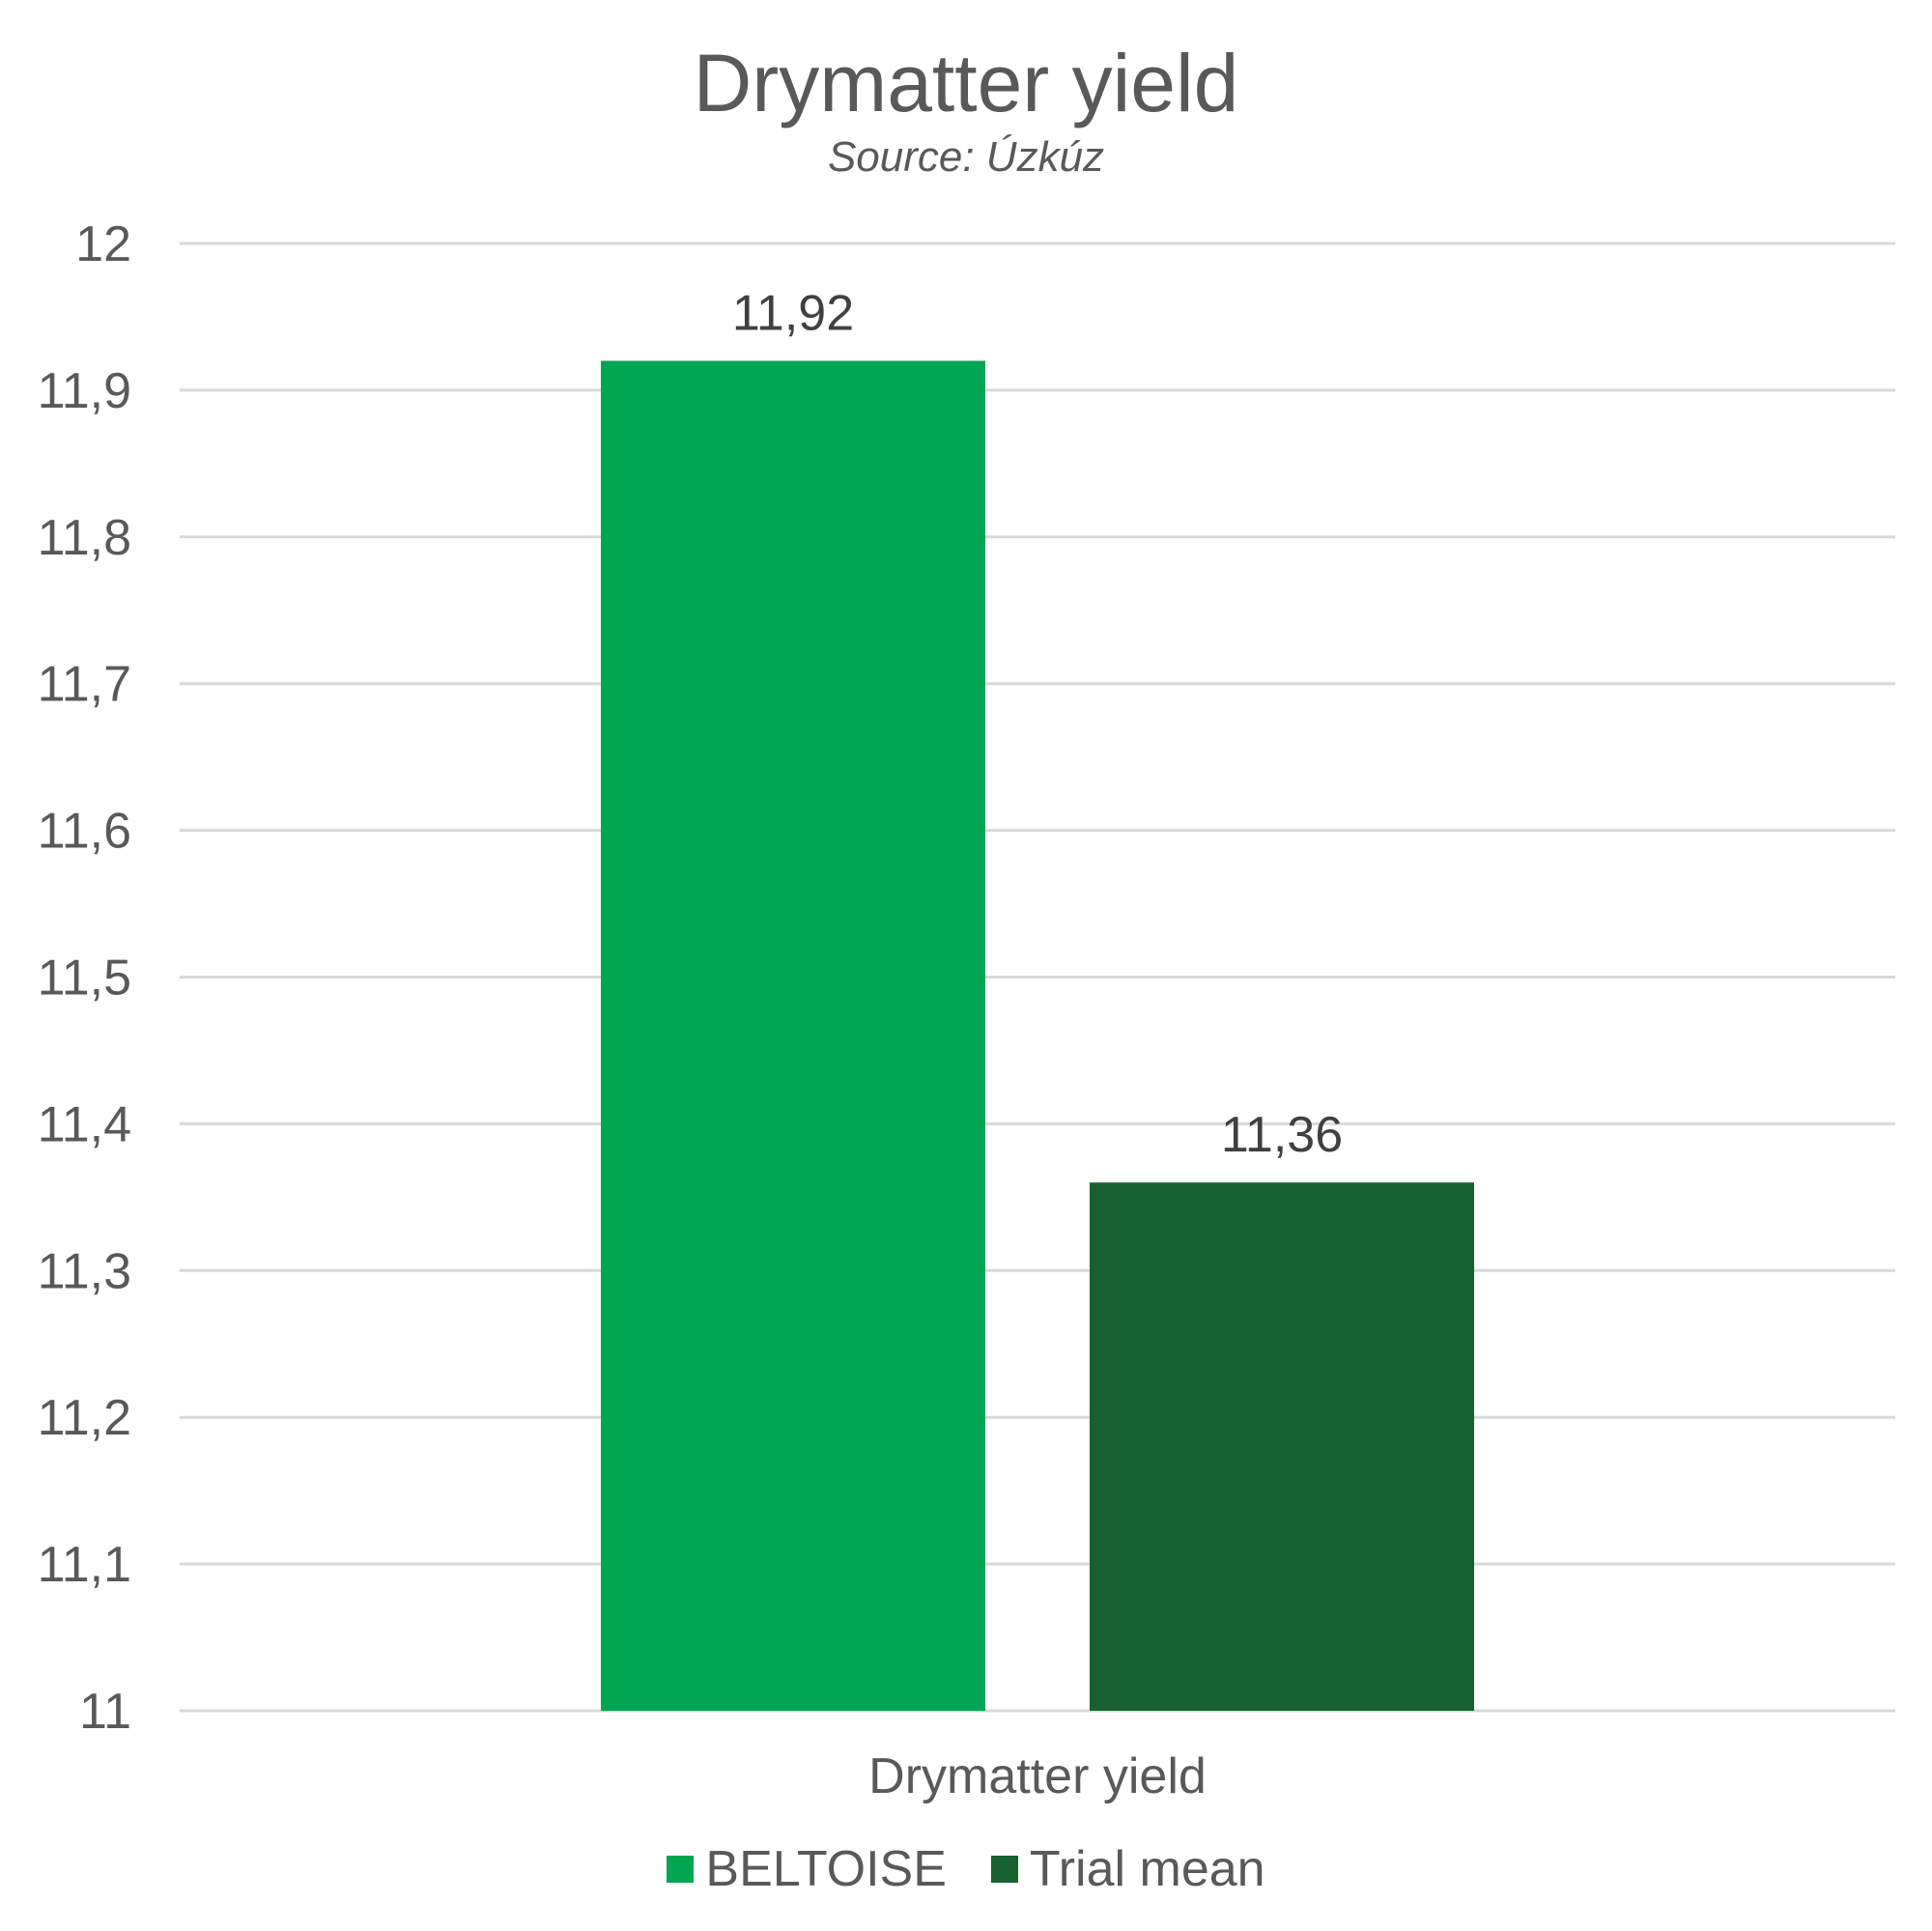  Describe the element at coordinates (84, 832) in the screenshot. I see `y-tick-label: 11,6` at that location.